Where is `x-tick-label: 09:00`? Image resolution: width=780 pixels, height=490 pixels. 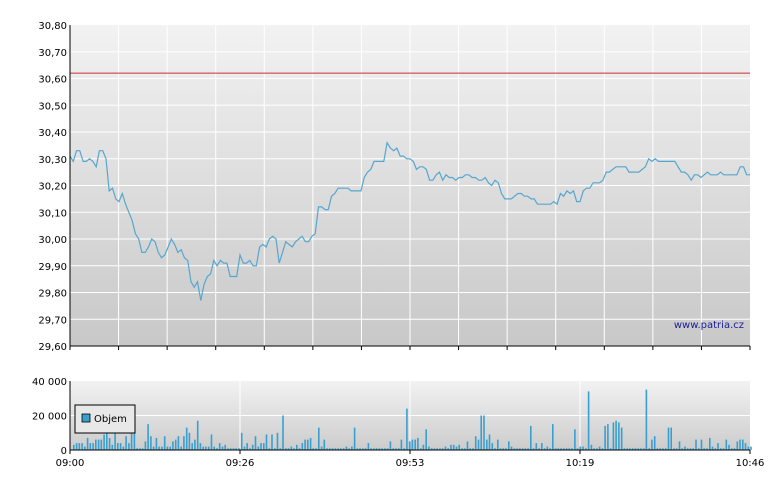 x-tick-label: 09:00 is located at coordinates (70, 463).